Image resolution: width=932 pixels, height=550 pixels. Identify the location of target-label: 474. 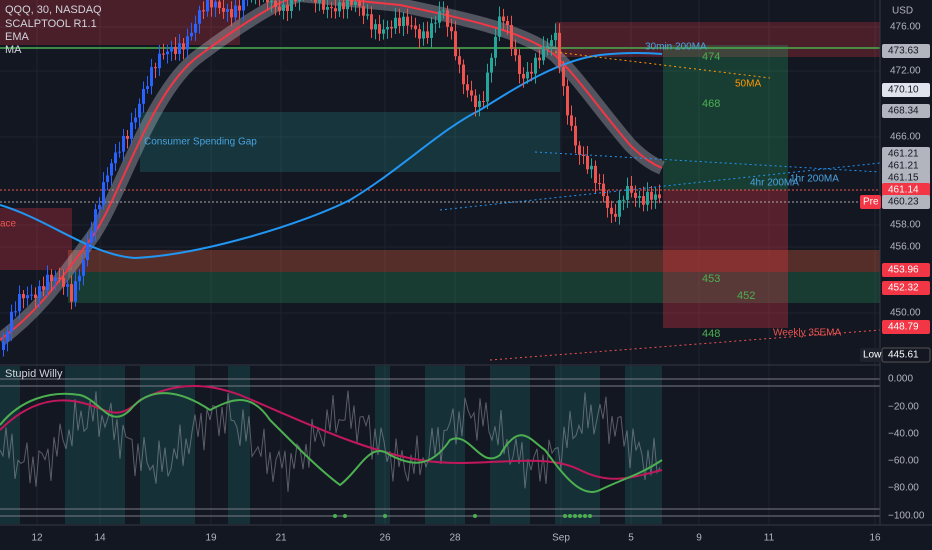
(711, 57).